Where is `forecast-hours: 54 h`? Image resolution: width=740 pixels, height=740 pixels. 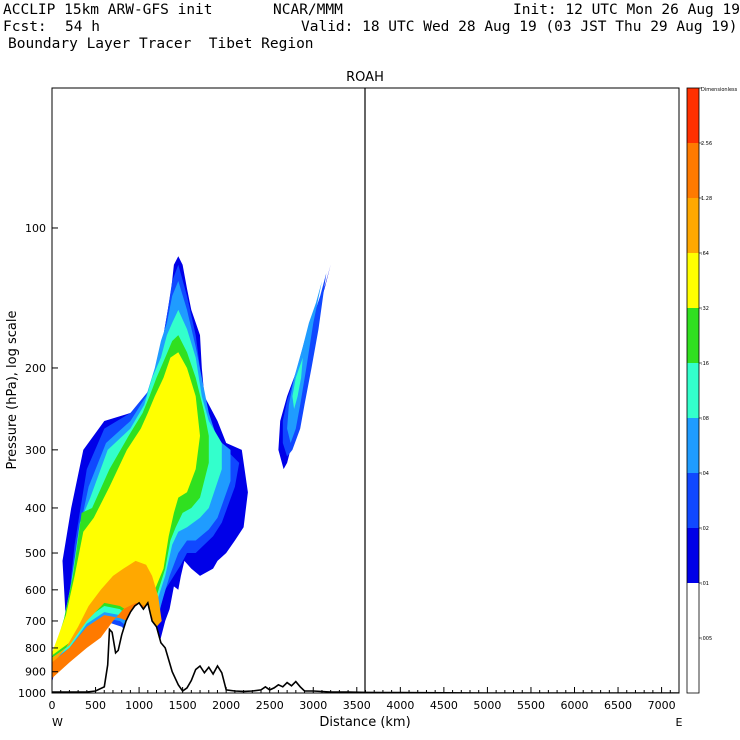
forecast-hours: 54 h is located at coordinates (82, 27).